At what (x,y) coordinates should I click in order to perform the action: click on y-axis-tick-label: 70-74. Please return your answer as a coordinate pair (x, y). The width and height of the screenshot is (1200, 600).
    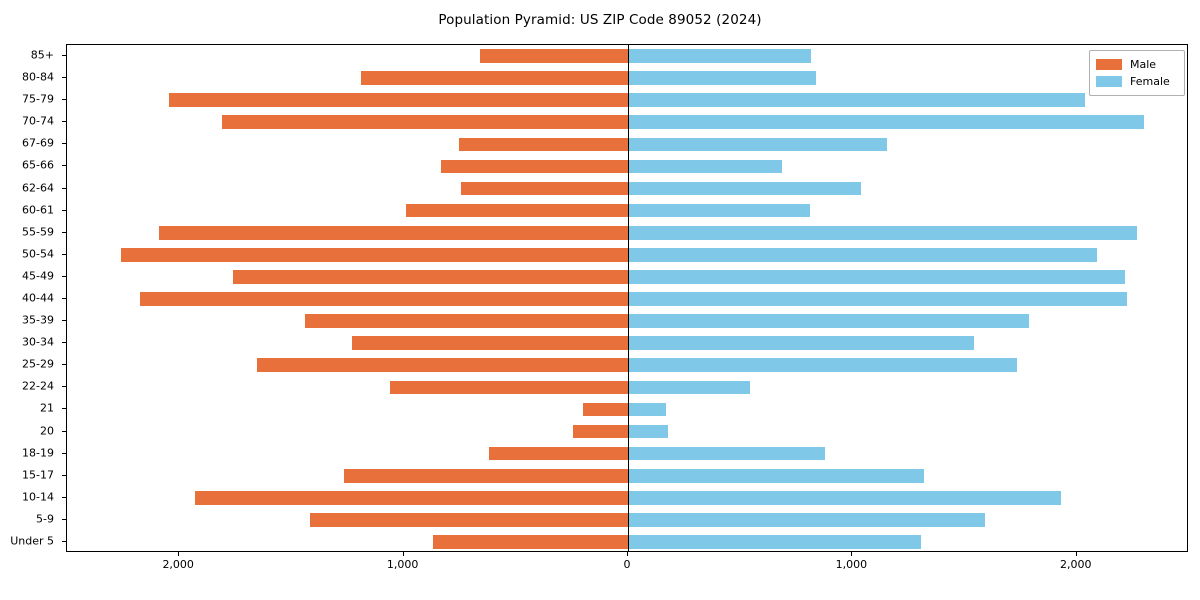
    Looking at the image, I should click on (38, 121).